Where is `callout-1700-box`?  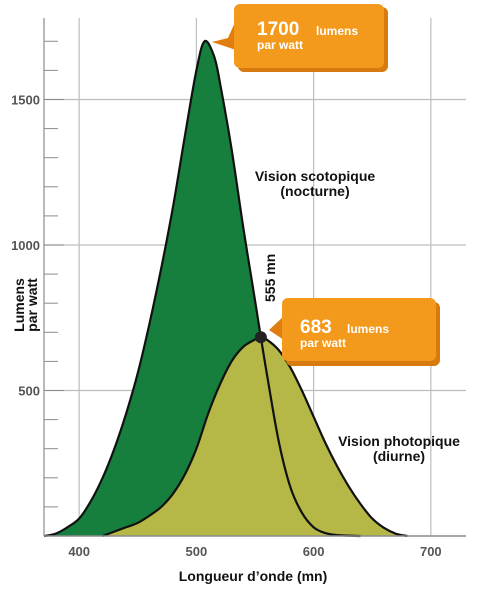 callout-1700-box is located at coordinates (309, 36).